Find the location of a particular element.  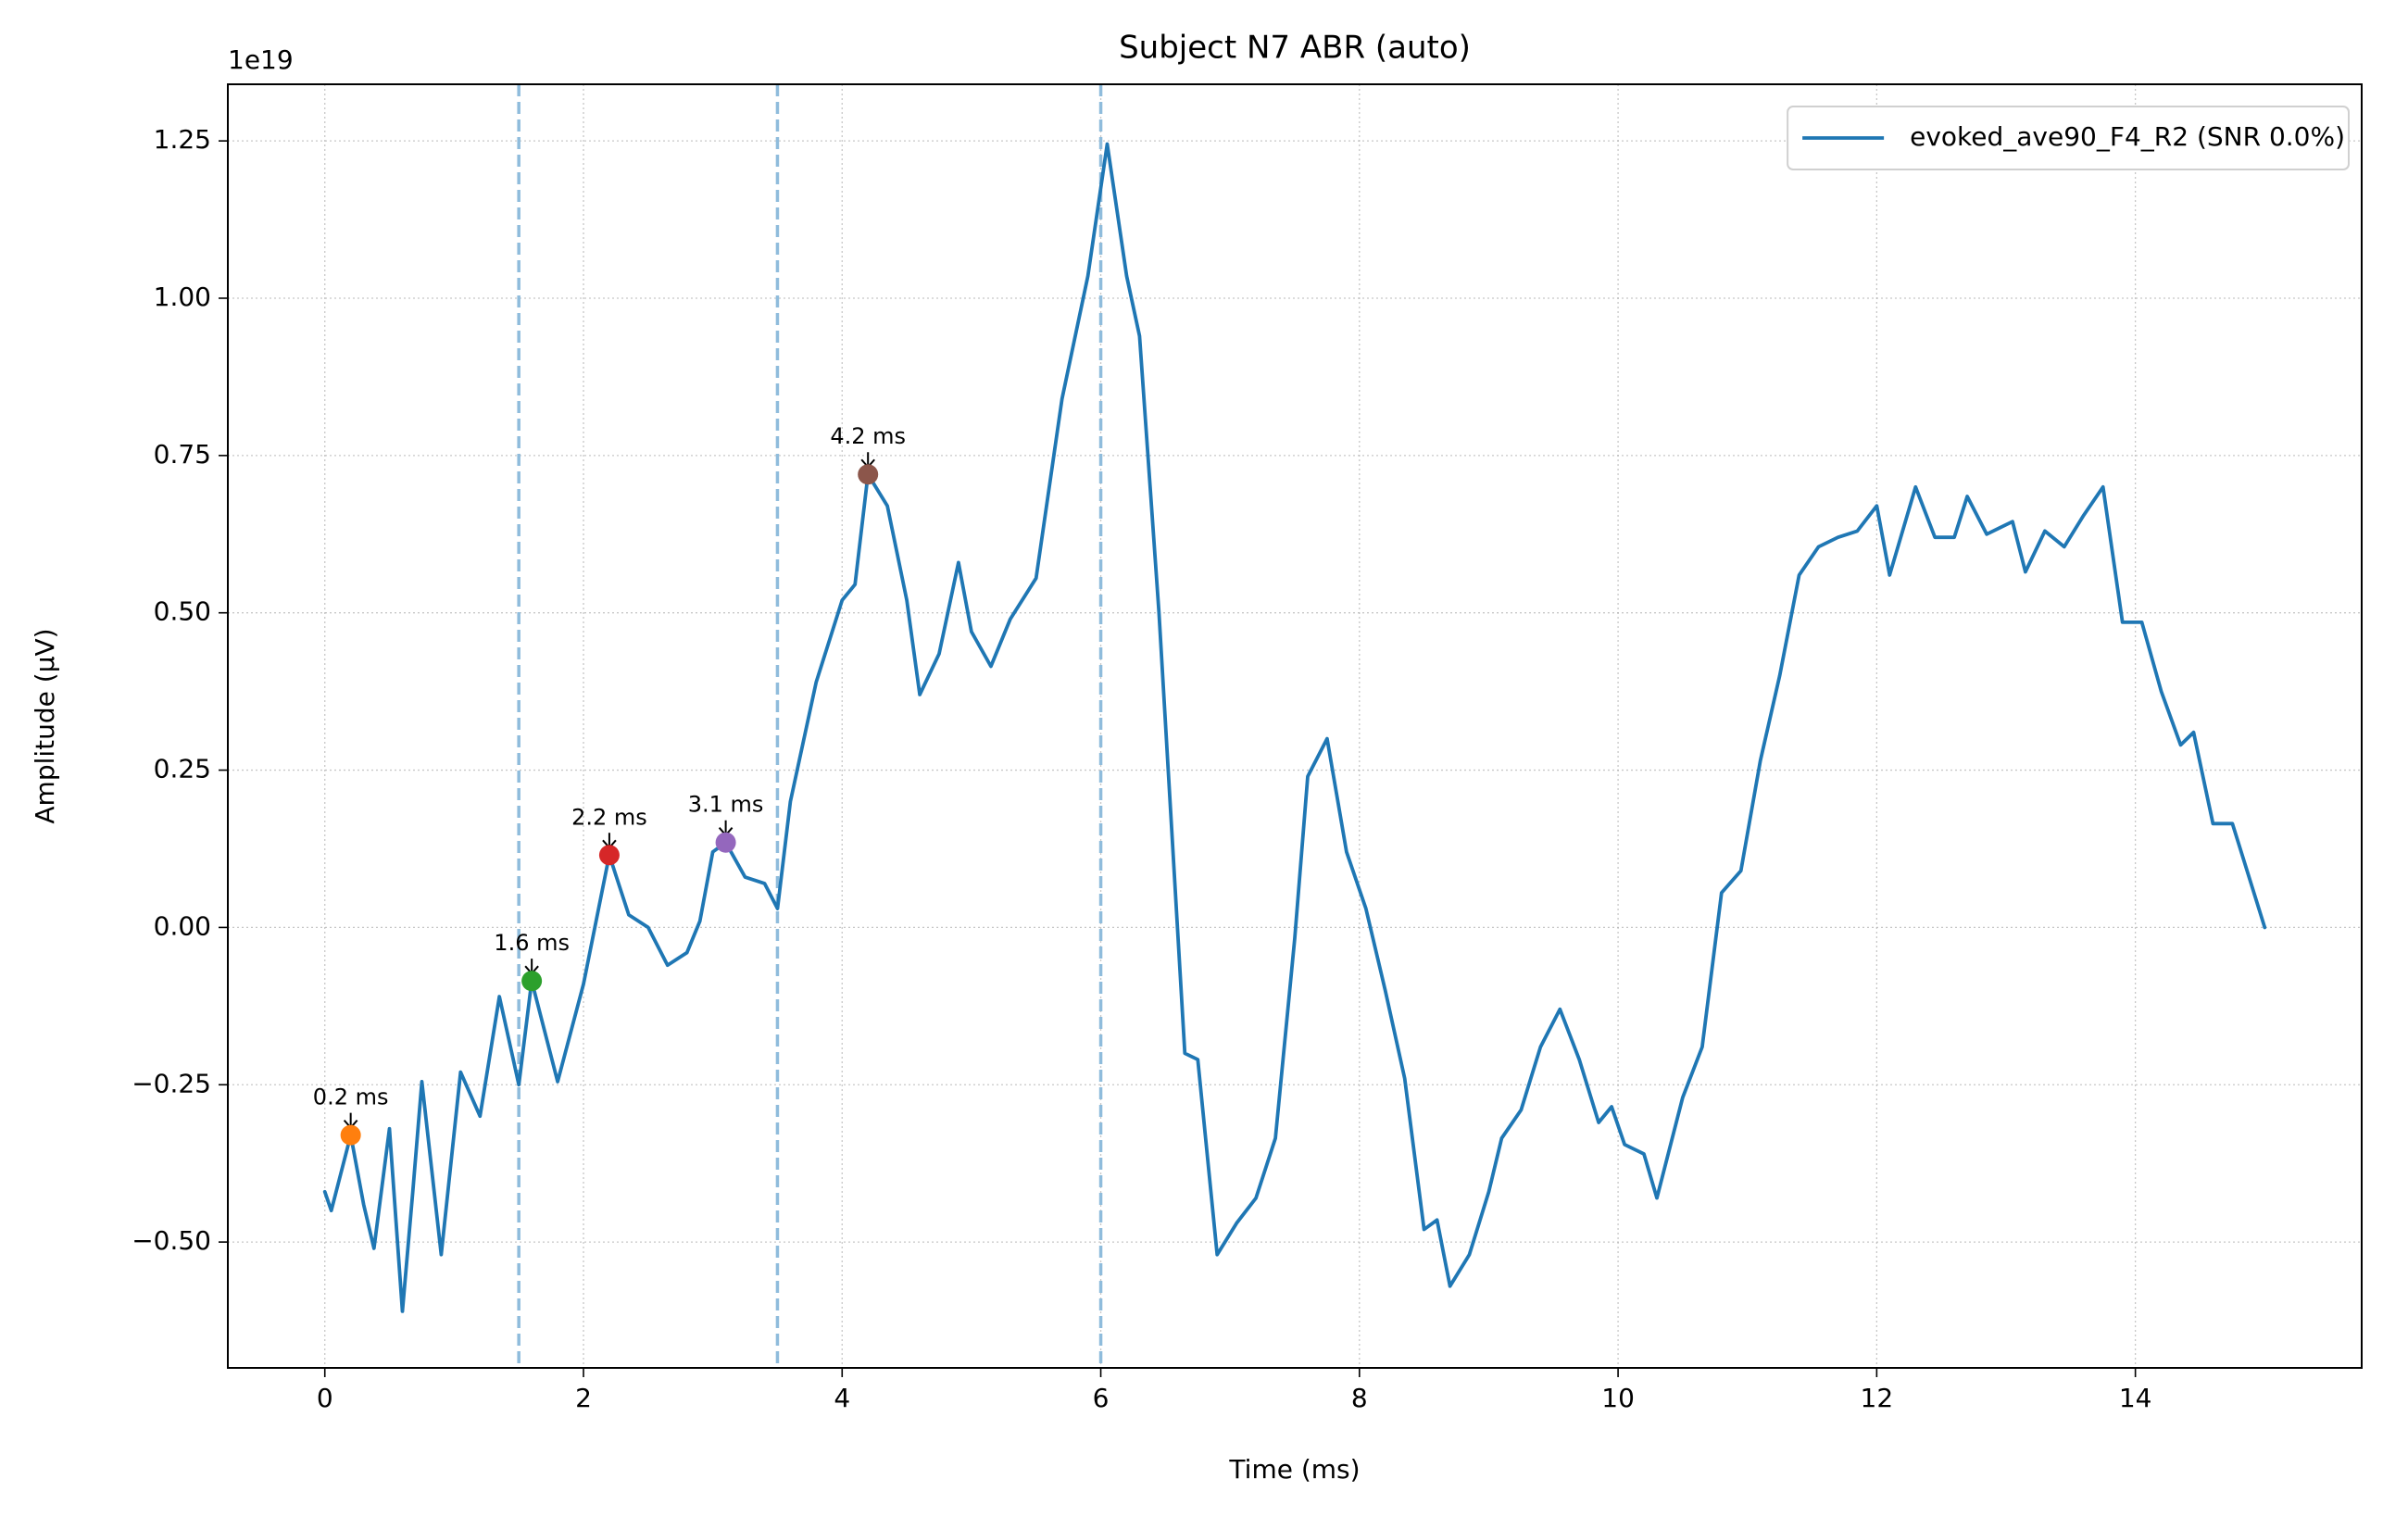

x-tick-label: 0 is located at coordinates (325, 1398).